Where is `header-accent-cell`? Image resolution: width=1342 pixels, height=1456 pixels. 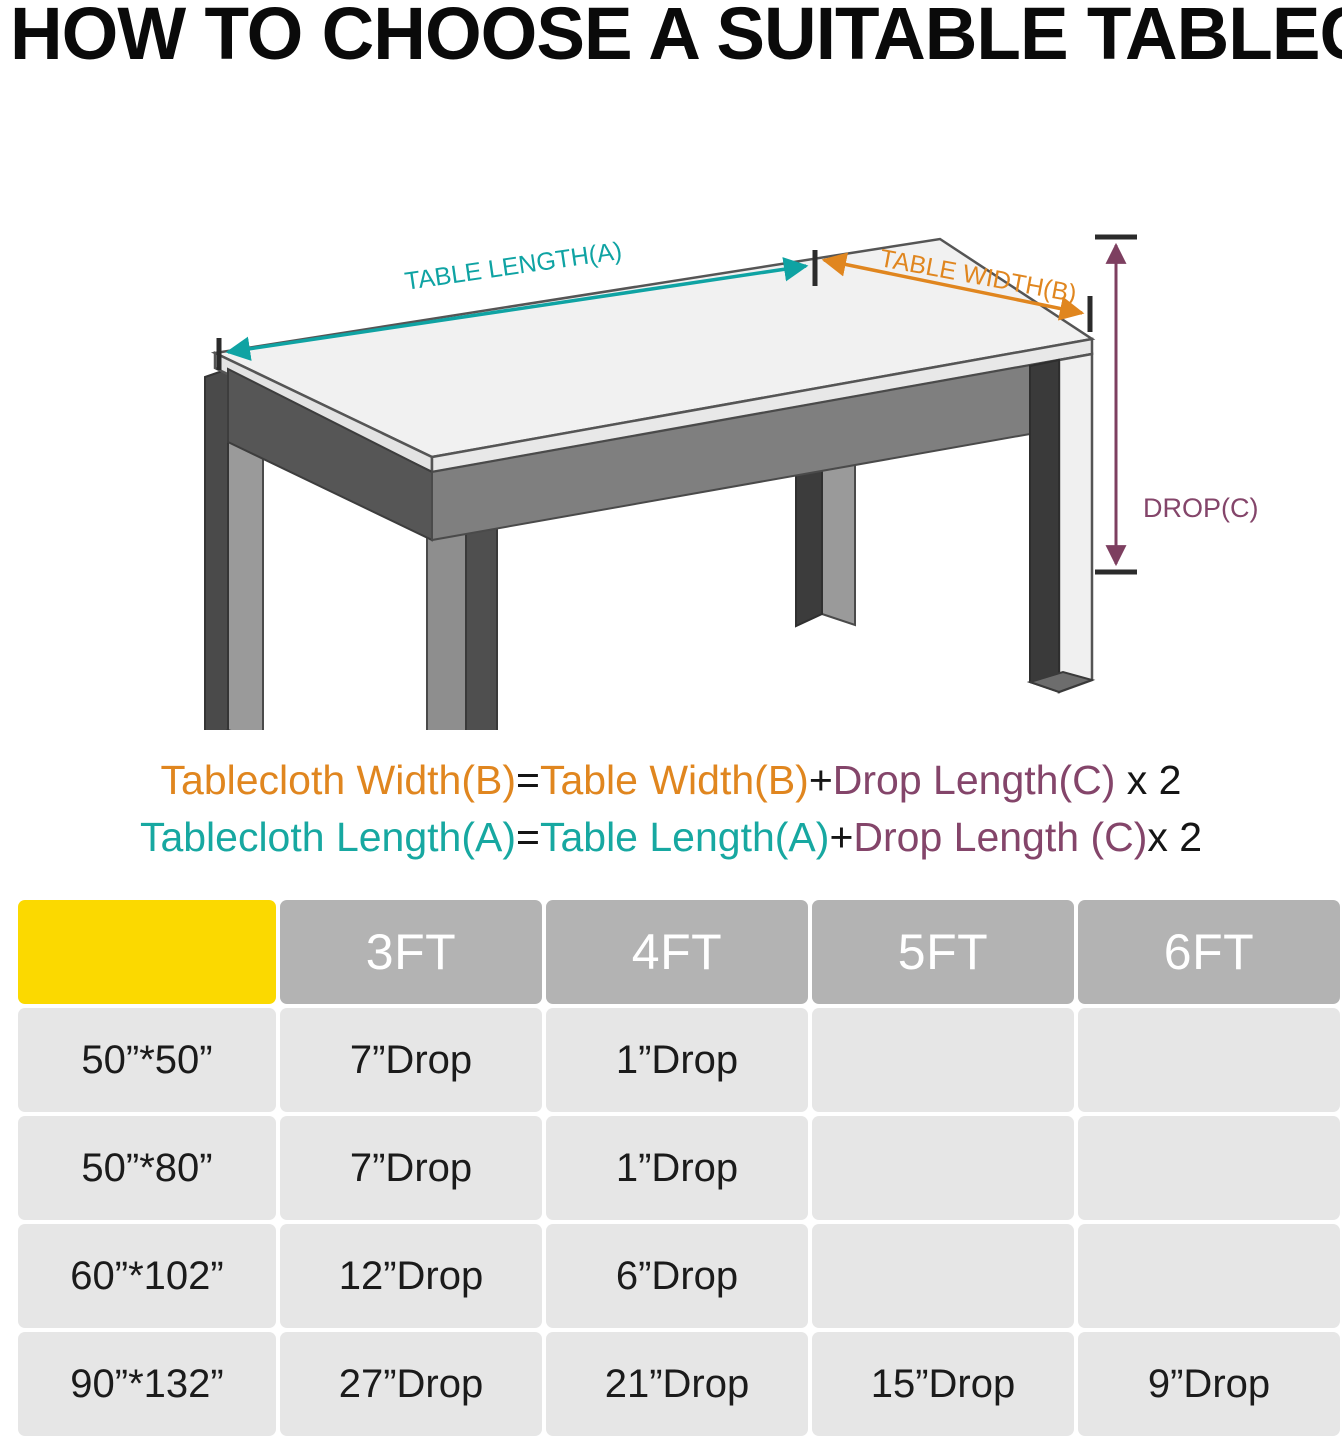
header-accent-cell is located at coordinates (147, 952).